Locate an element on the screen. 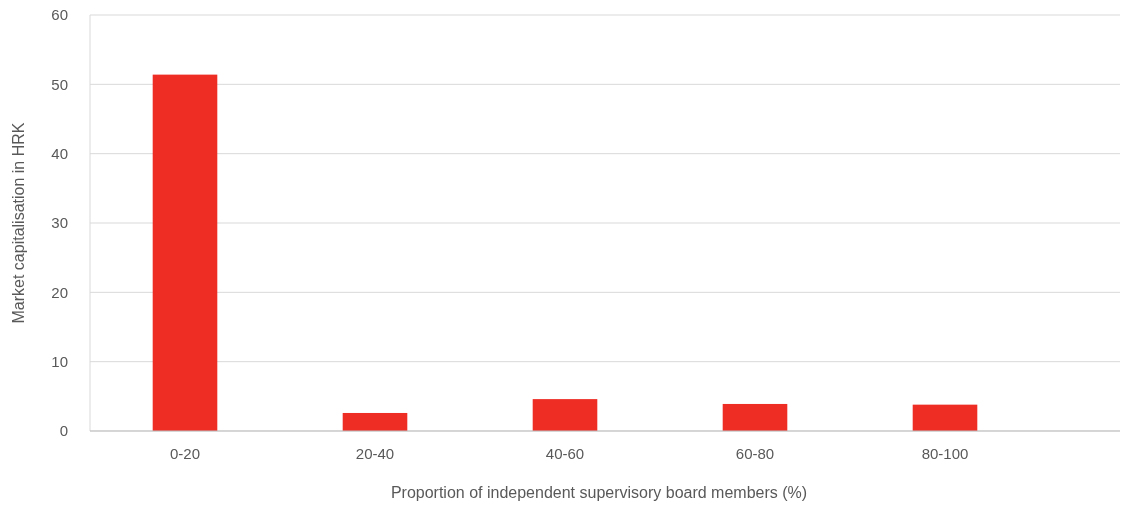 This screenshot has width=1121, height=506. y-tick-label: 30 is located at coordinates (59, 223).